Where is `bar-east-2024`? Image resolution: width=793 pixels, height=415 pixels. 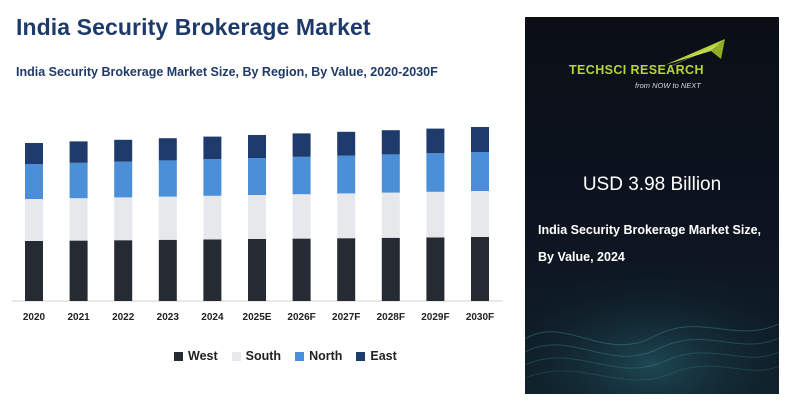 bar-east-2024 is located at coordinates (212, 148).